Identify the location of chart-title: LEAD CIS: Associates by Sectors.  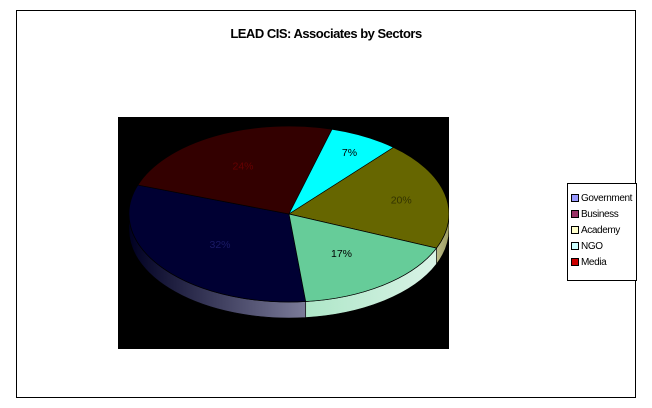
(326, 33).